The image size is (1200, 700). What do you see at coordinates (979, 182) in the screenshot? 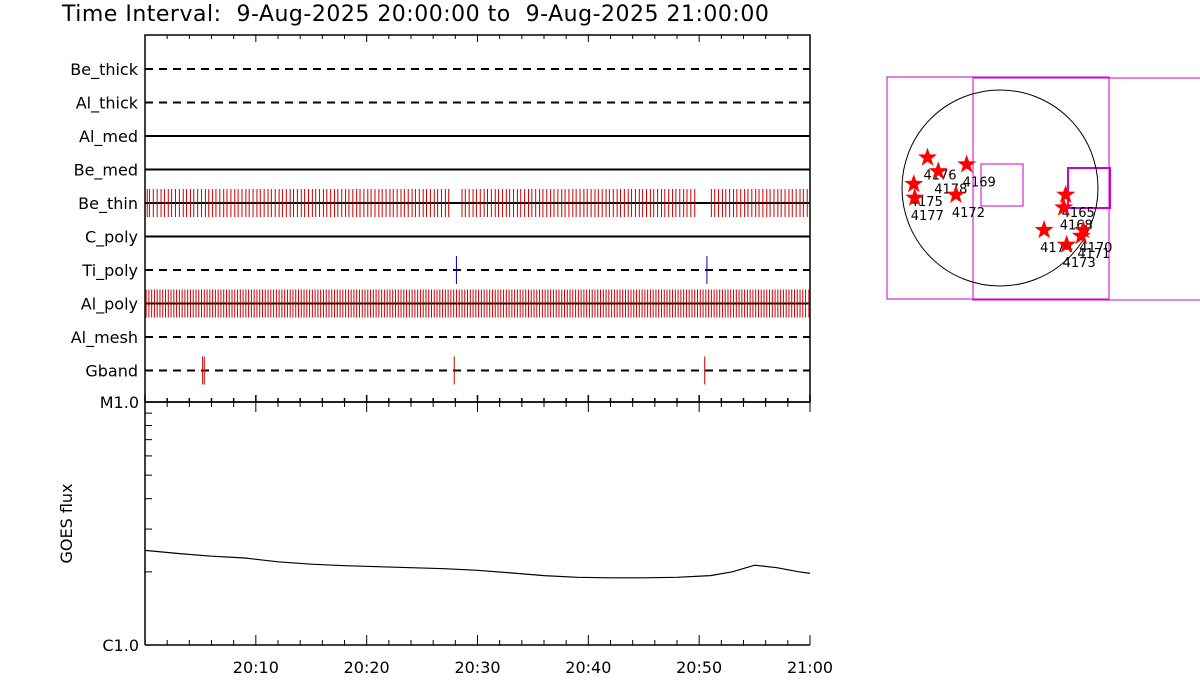
I see `active-region-label: 4169` at bounding box center [979, 182].